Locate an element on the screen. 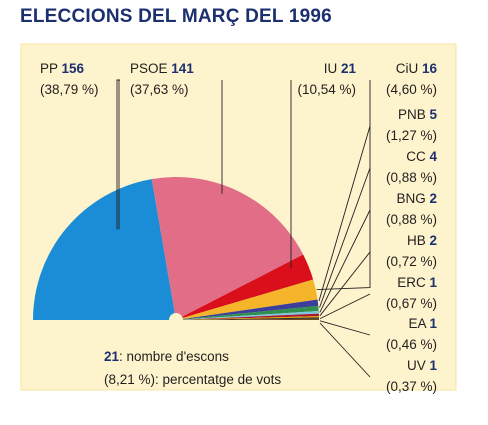 This screenshot has width=488, height=425. label-pnb-name: PNB 5 is located at coordinates (418, 114).